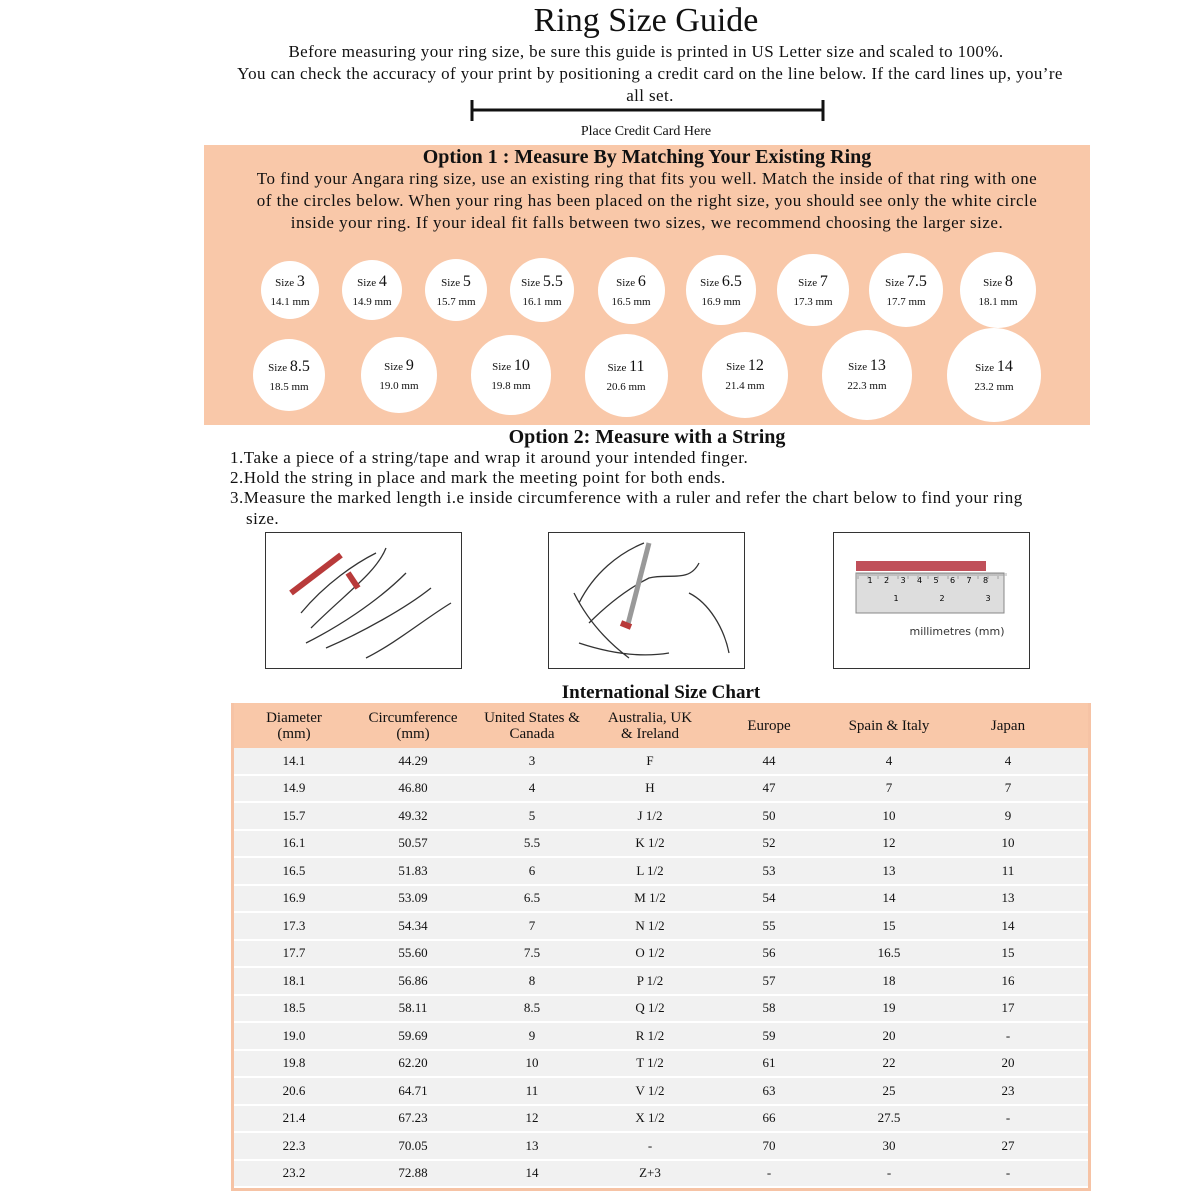  What do you see at coordinates (290, 301) in the screenshot?
I see `ring-mm: 14.1 mm` at bounding box center [290, 301].